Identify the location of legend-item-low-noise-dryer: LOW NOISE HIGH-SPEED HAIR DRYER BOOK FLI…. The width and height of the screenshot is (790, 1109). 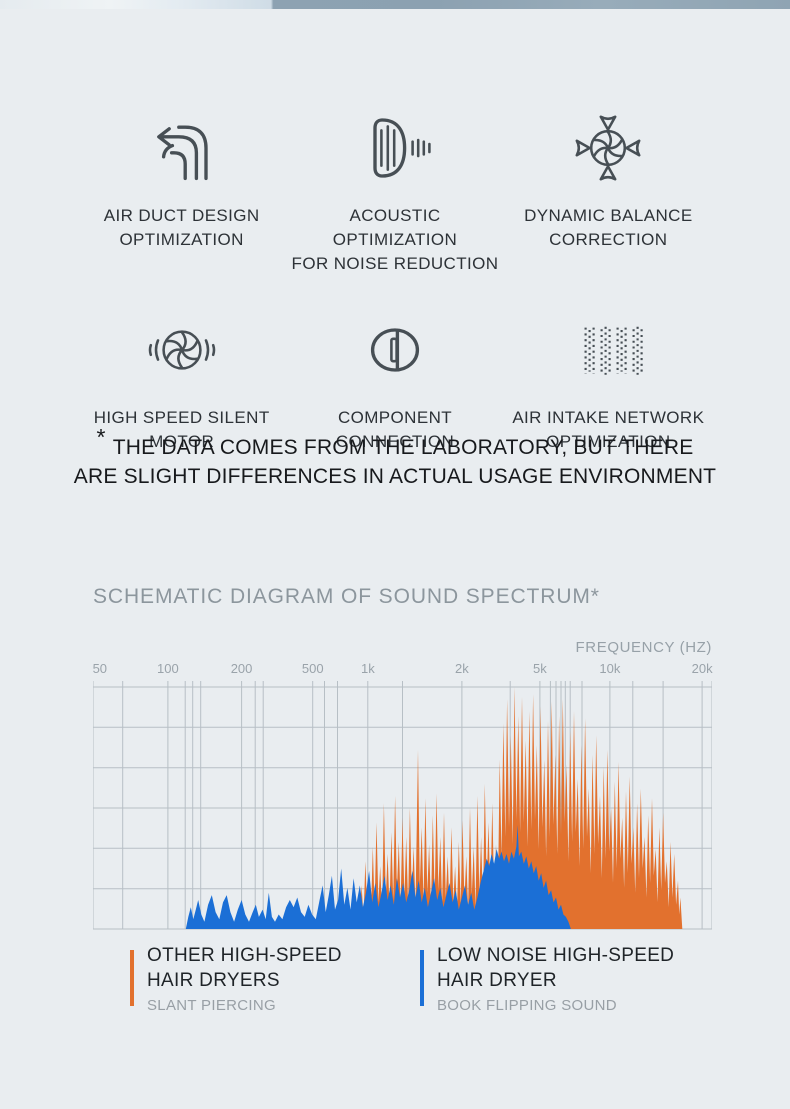
(547, 978).